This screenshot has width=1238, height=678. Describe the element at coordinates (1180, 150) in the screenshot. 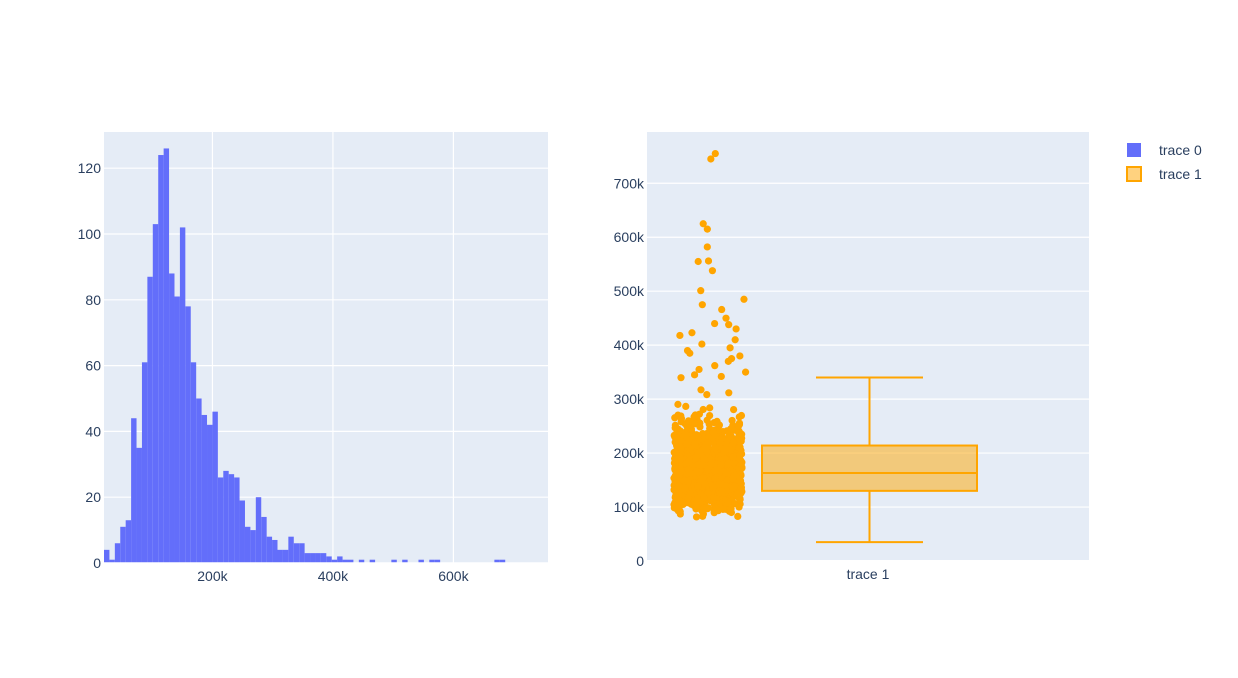

I see `legend-label: trace 0` at that location.